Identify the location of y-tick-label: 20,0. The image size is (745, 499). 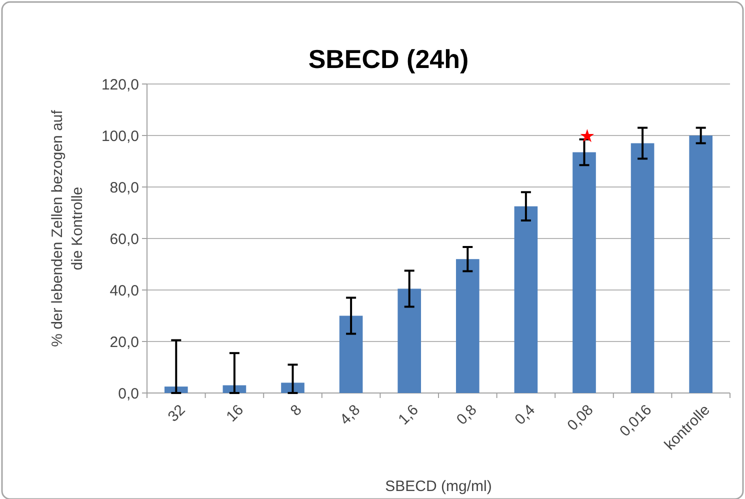
(124, 342).